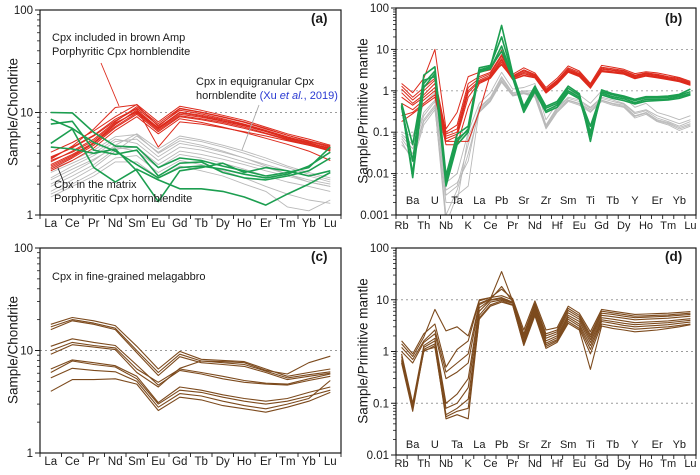 This screenshot has height=475, width=700. What do you see at coordinates (612, 201) in the screenshot?
I see `x-label-inner: Tb` at bounding box center [612, 201].